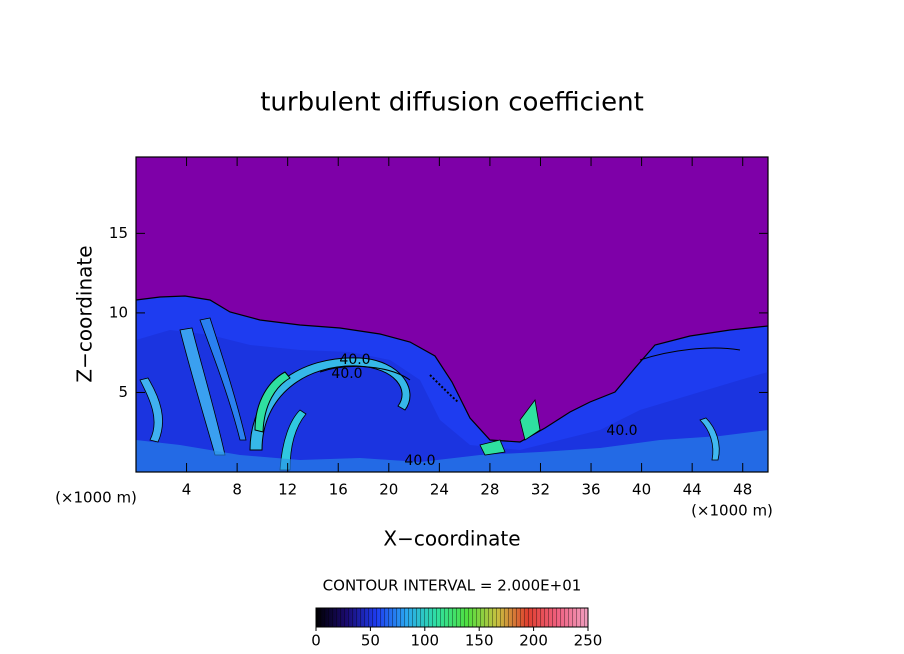 This screenshot has width=904, height=654. Describe the element at coordinates (451, 539) in the screenshot. I see `x-axis-label: X−coordinate` at that location.